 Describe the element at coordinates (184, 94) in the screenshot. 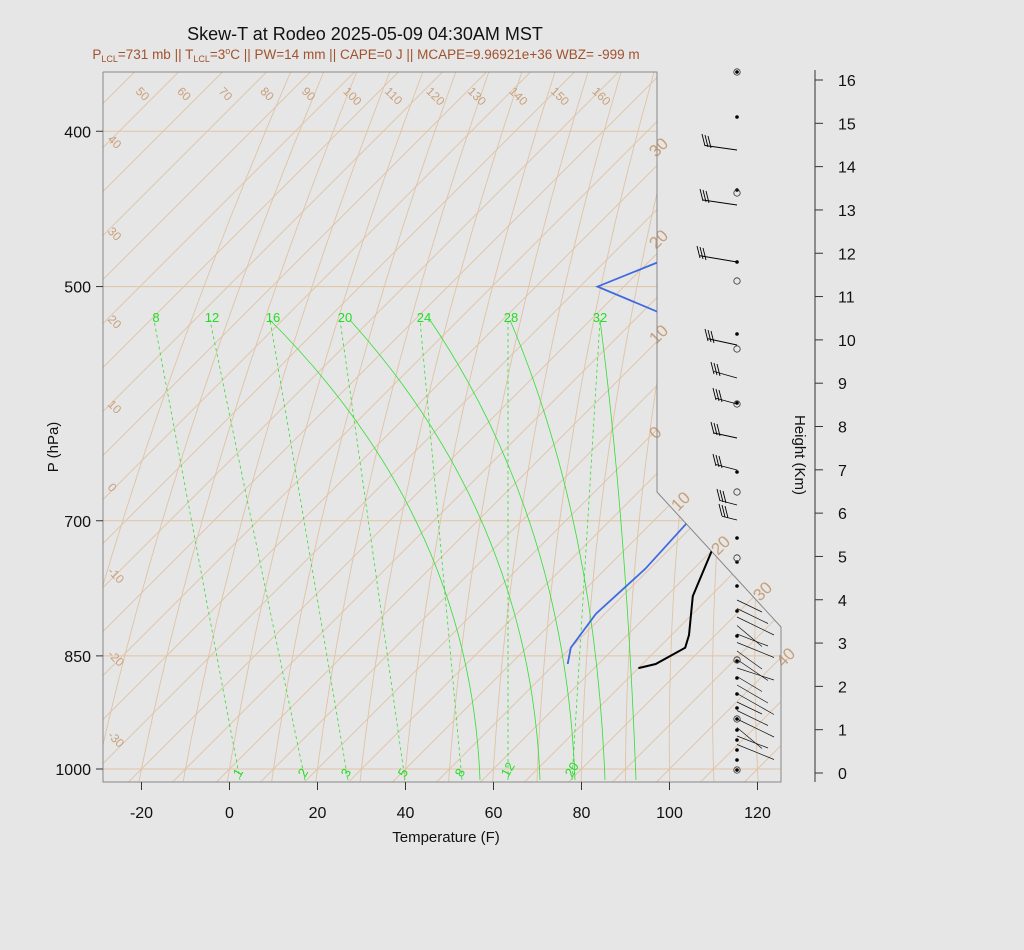

I see `isotherm-label: 60` at that location.